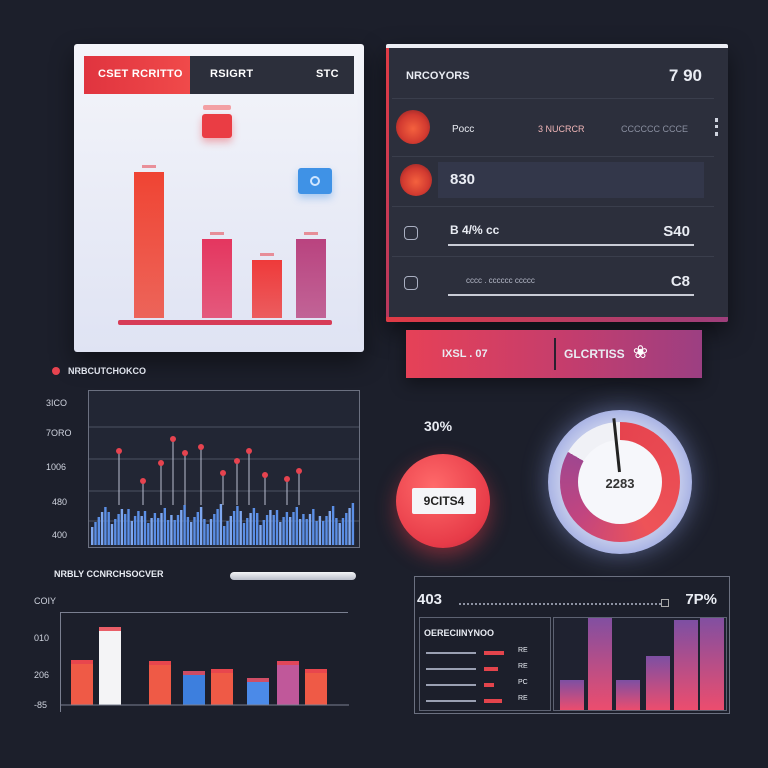 The height and width of the screenshot is (768, 768). I want to click on blue-tooltip-chip, so click(315, 181).